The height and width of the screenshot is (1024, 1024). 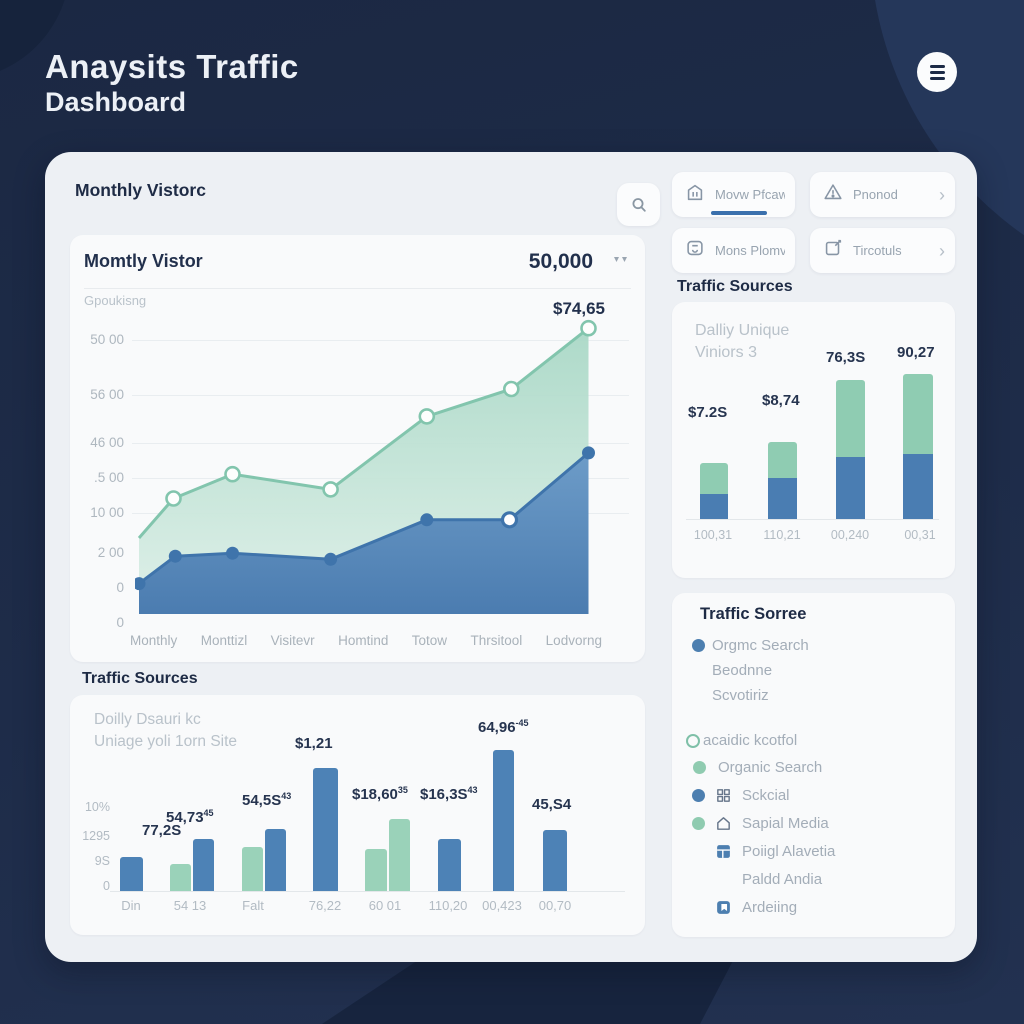 I want to click on bar-axis-line, so click(x=367, y=891).